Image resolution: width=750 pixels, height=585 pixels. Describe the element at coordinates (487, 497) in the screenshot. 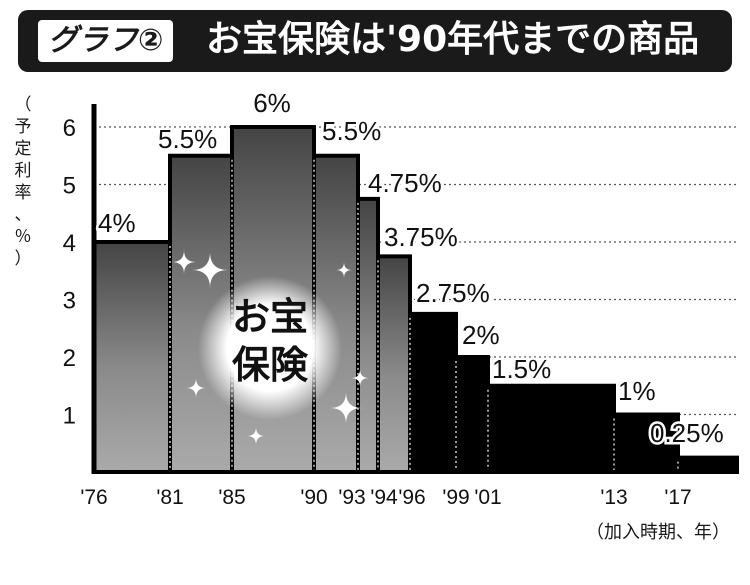

I see `x-tick-label: '01` at that location.